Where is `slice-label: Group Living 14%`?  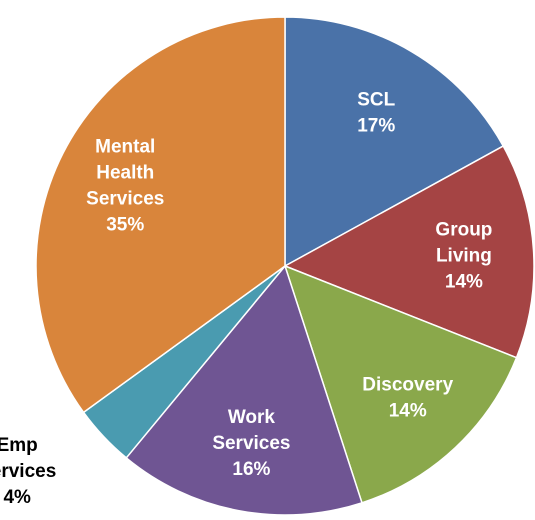 slice-label: Group Living 14% is located at coordinates (463, 255).